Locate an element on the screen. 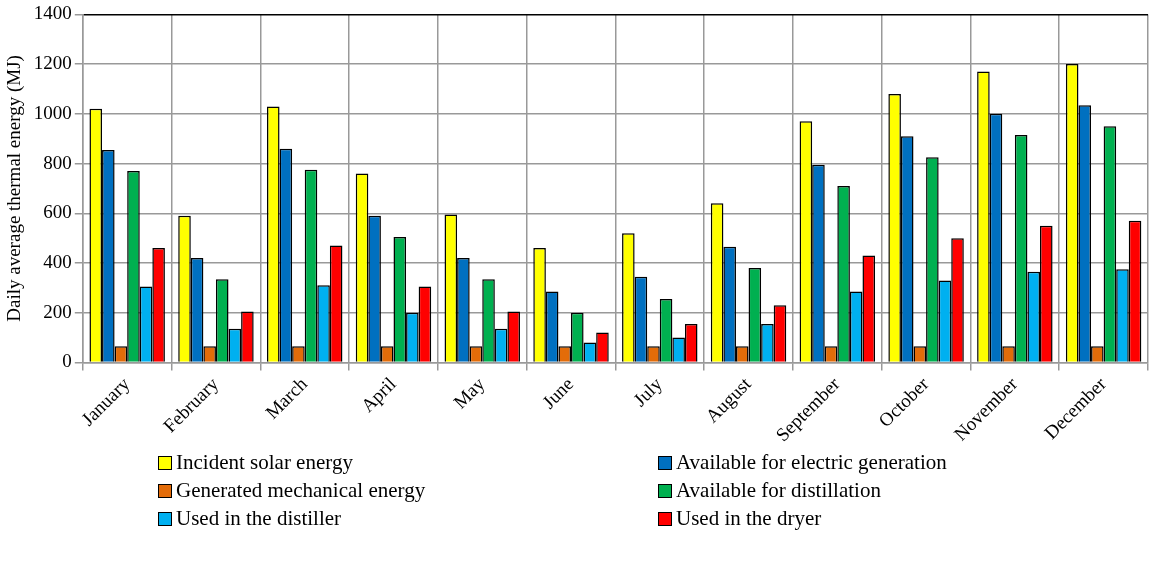 The height and width of the screenshot is (565, 1154). legend-label: Available for distillation is located at coordinates (778, 490).